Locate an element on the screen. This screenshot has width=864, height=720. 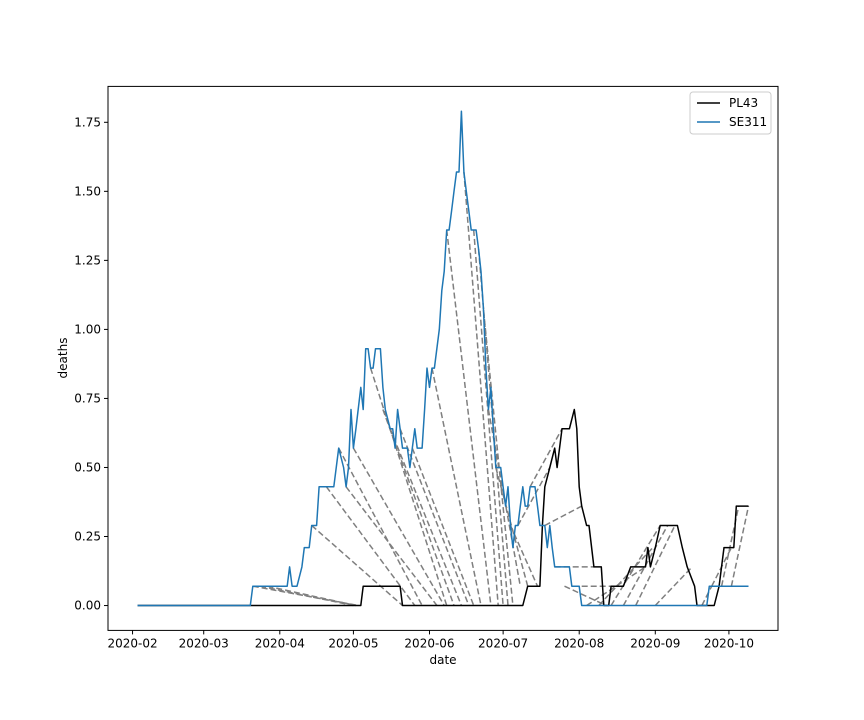
x-tick-label: 2020-04 is located at coordinates (280, 643).